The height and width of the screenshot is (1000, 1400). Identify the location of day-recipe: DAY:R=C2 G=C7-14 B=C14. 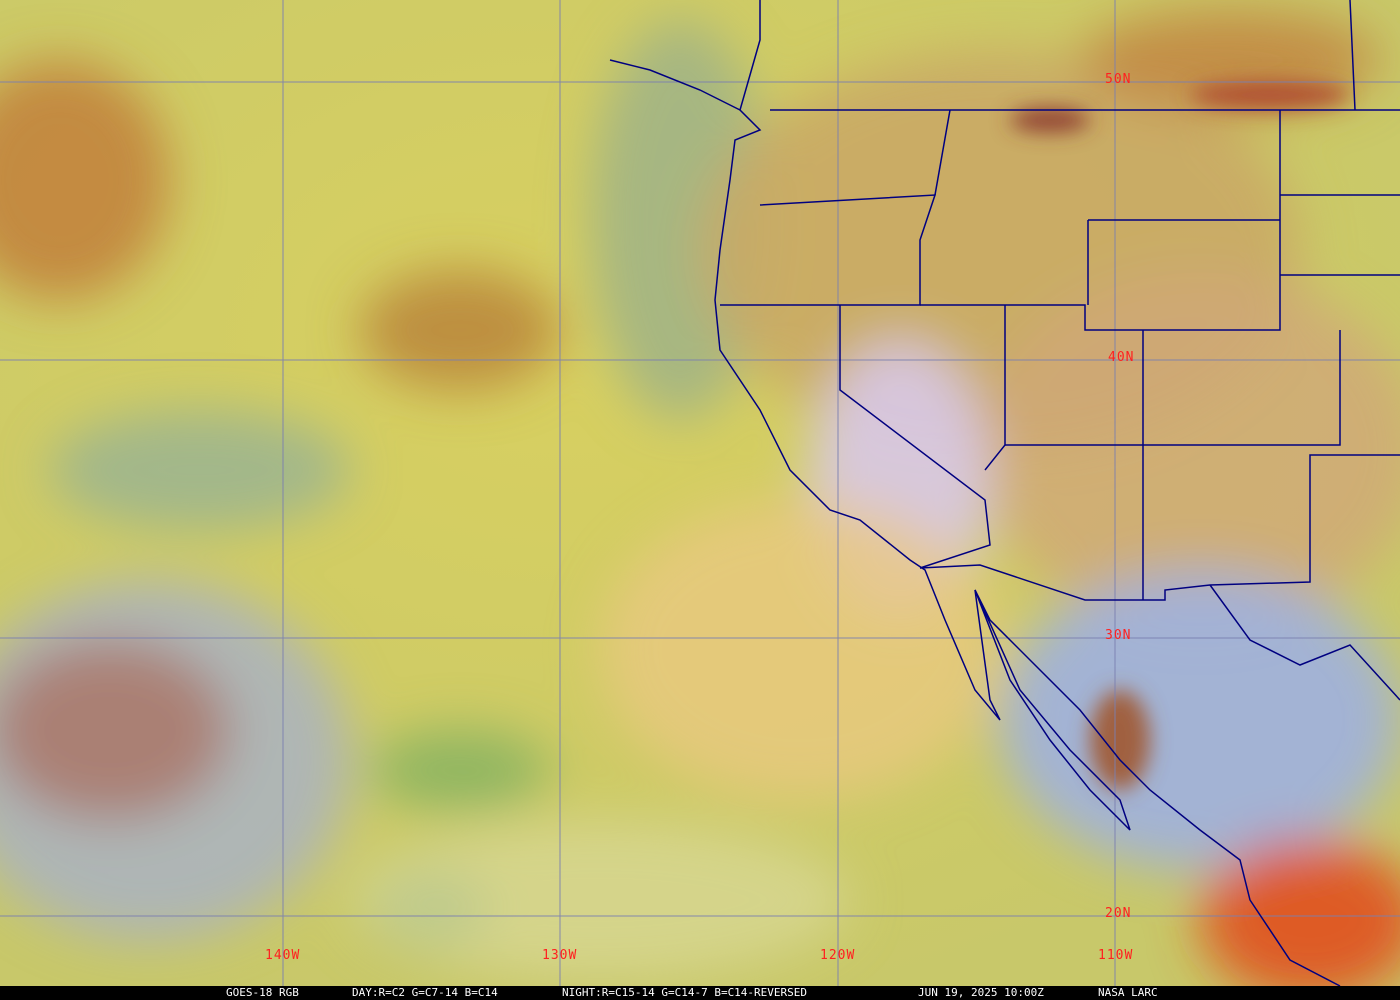
(425, 992).